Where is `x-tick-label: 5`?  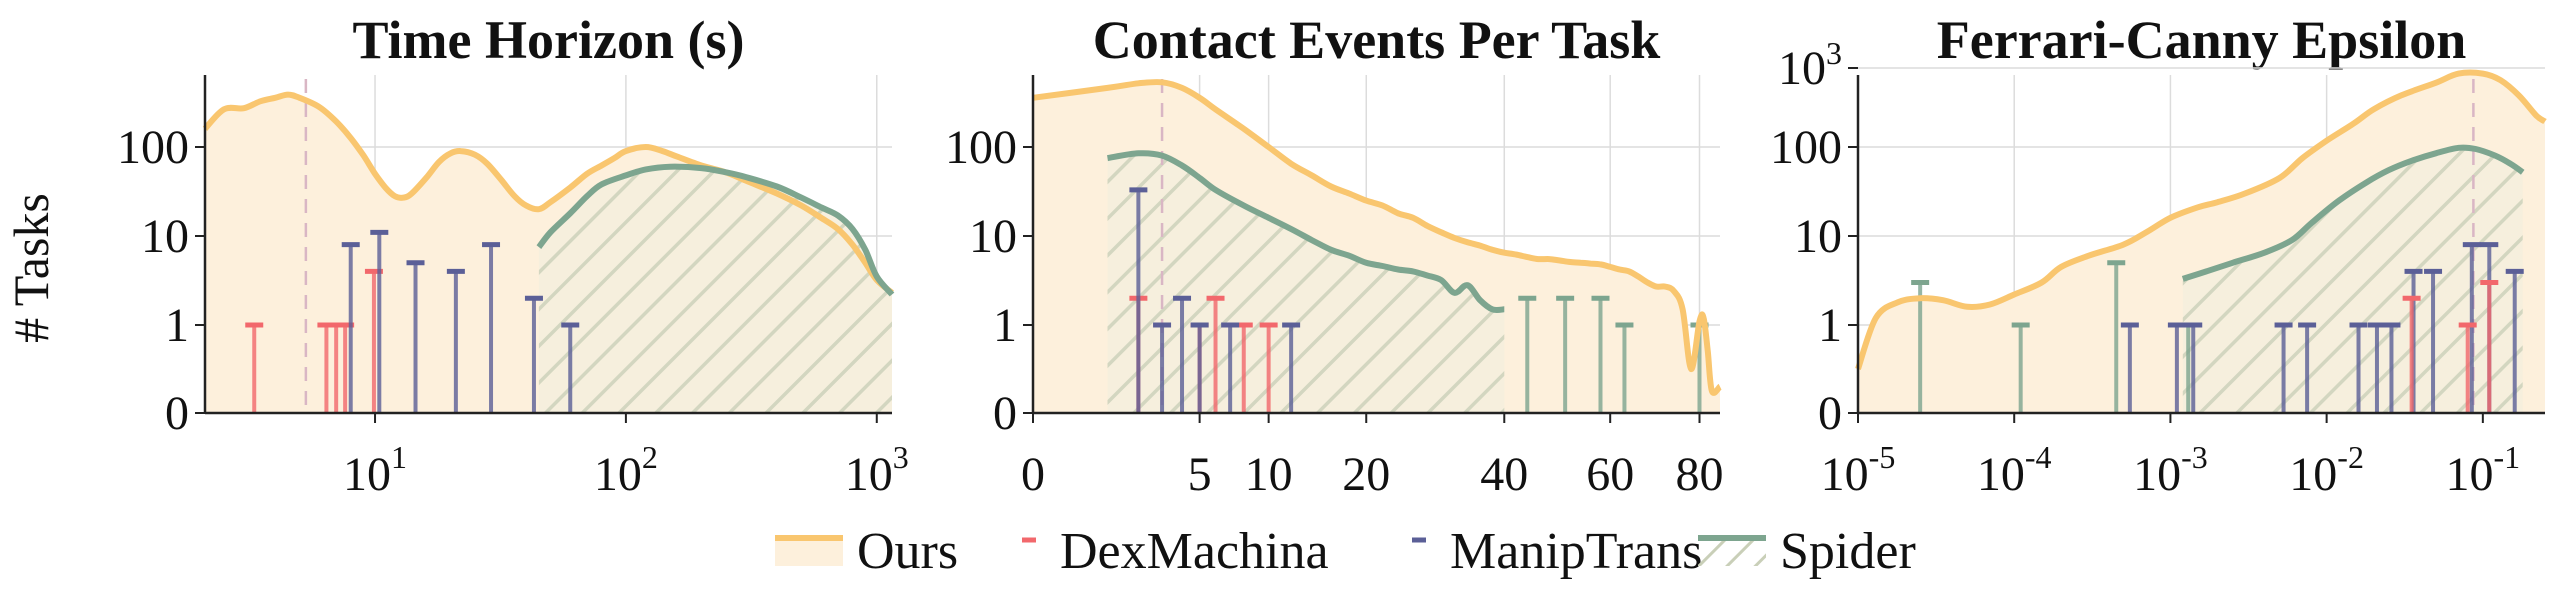
x-tick-label: 5 is located at coordinates (1200, 474).